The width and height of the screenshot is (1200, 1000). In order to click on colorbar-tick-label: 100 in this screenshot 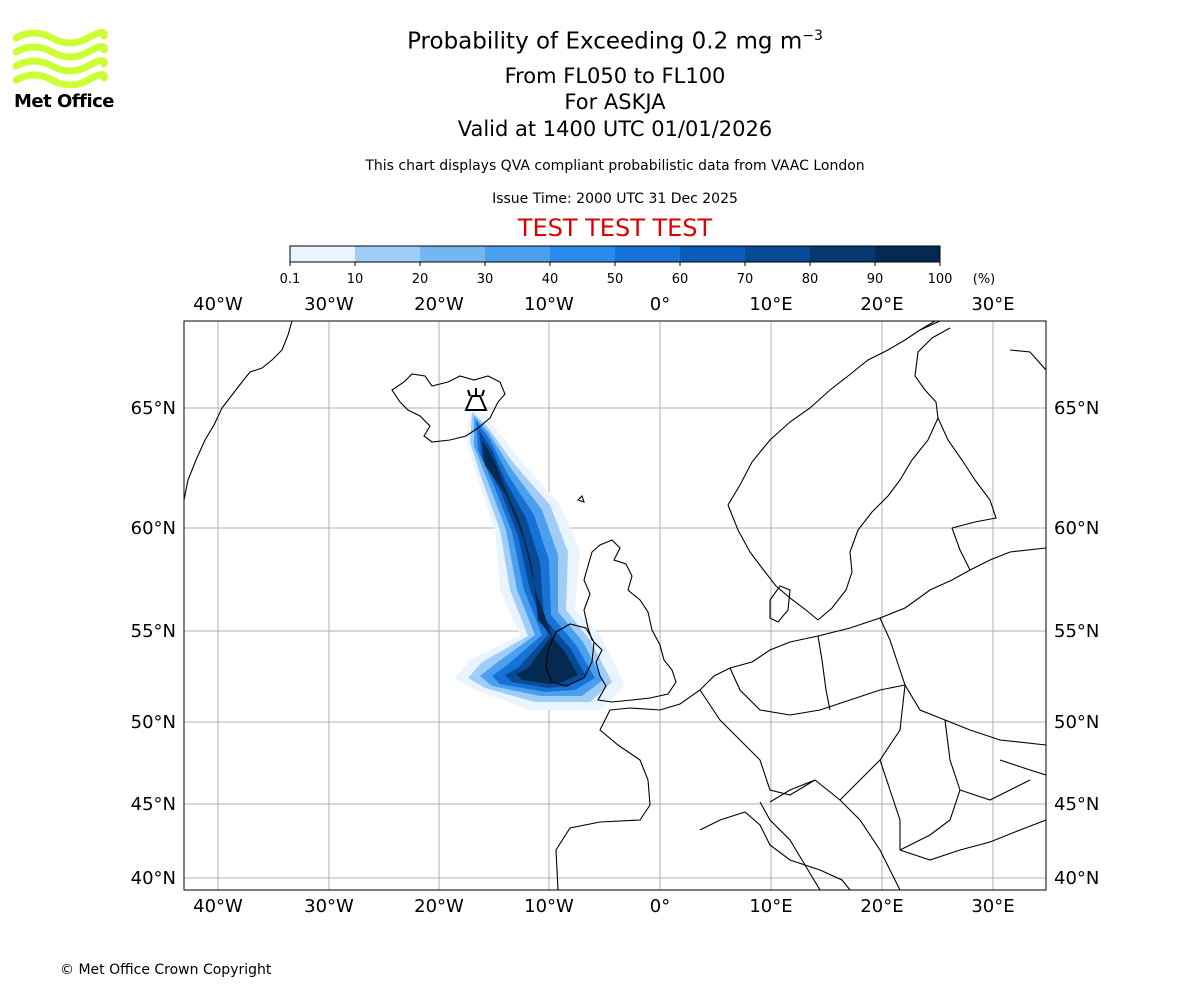, I will do `click(940, 279)`.